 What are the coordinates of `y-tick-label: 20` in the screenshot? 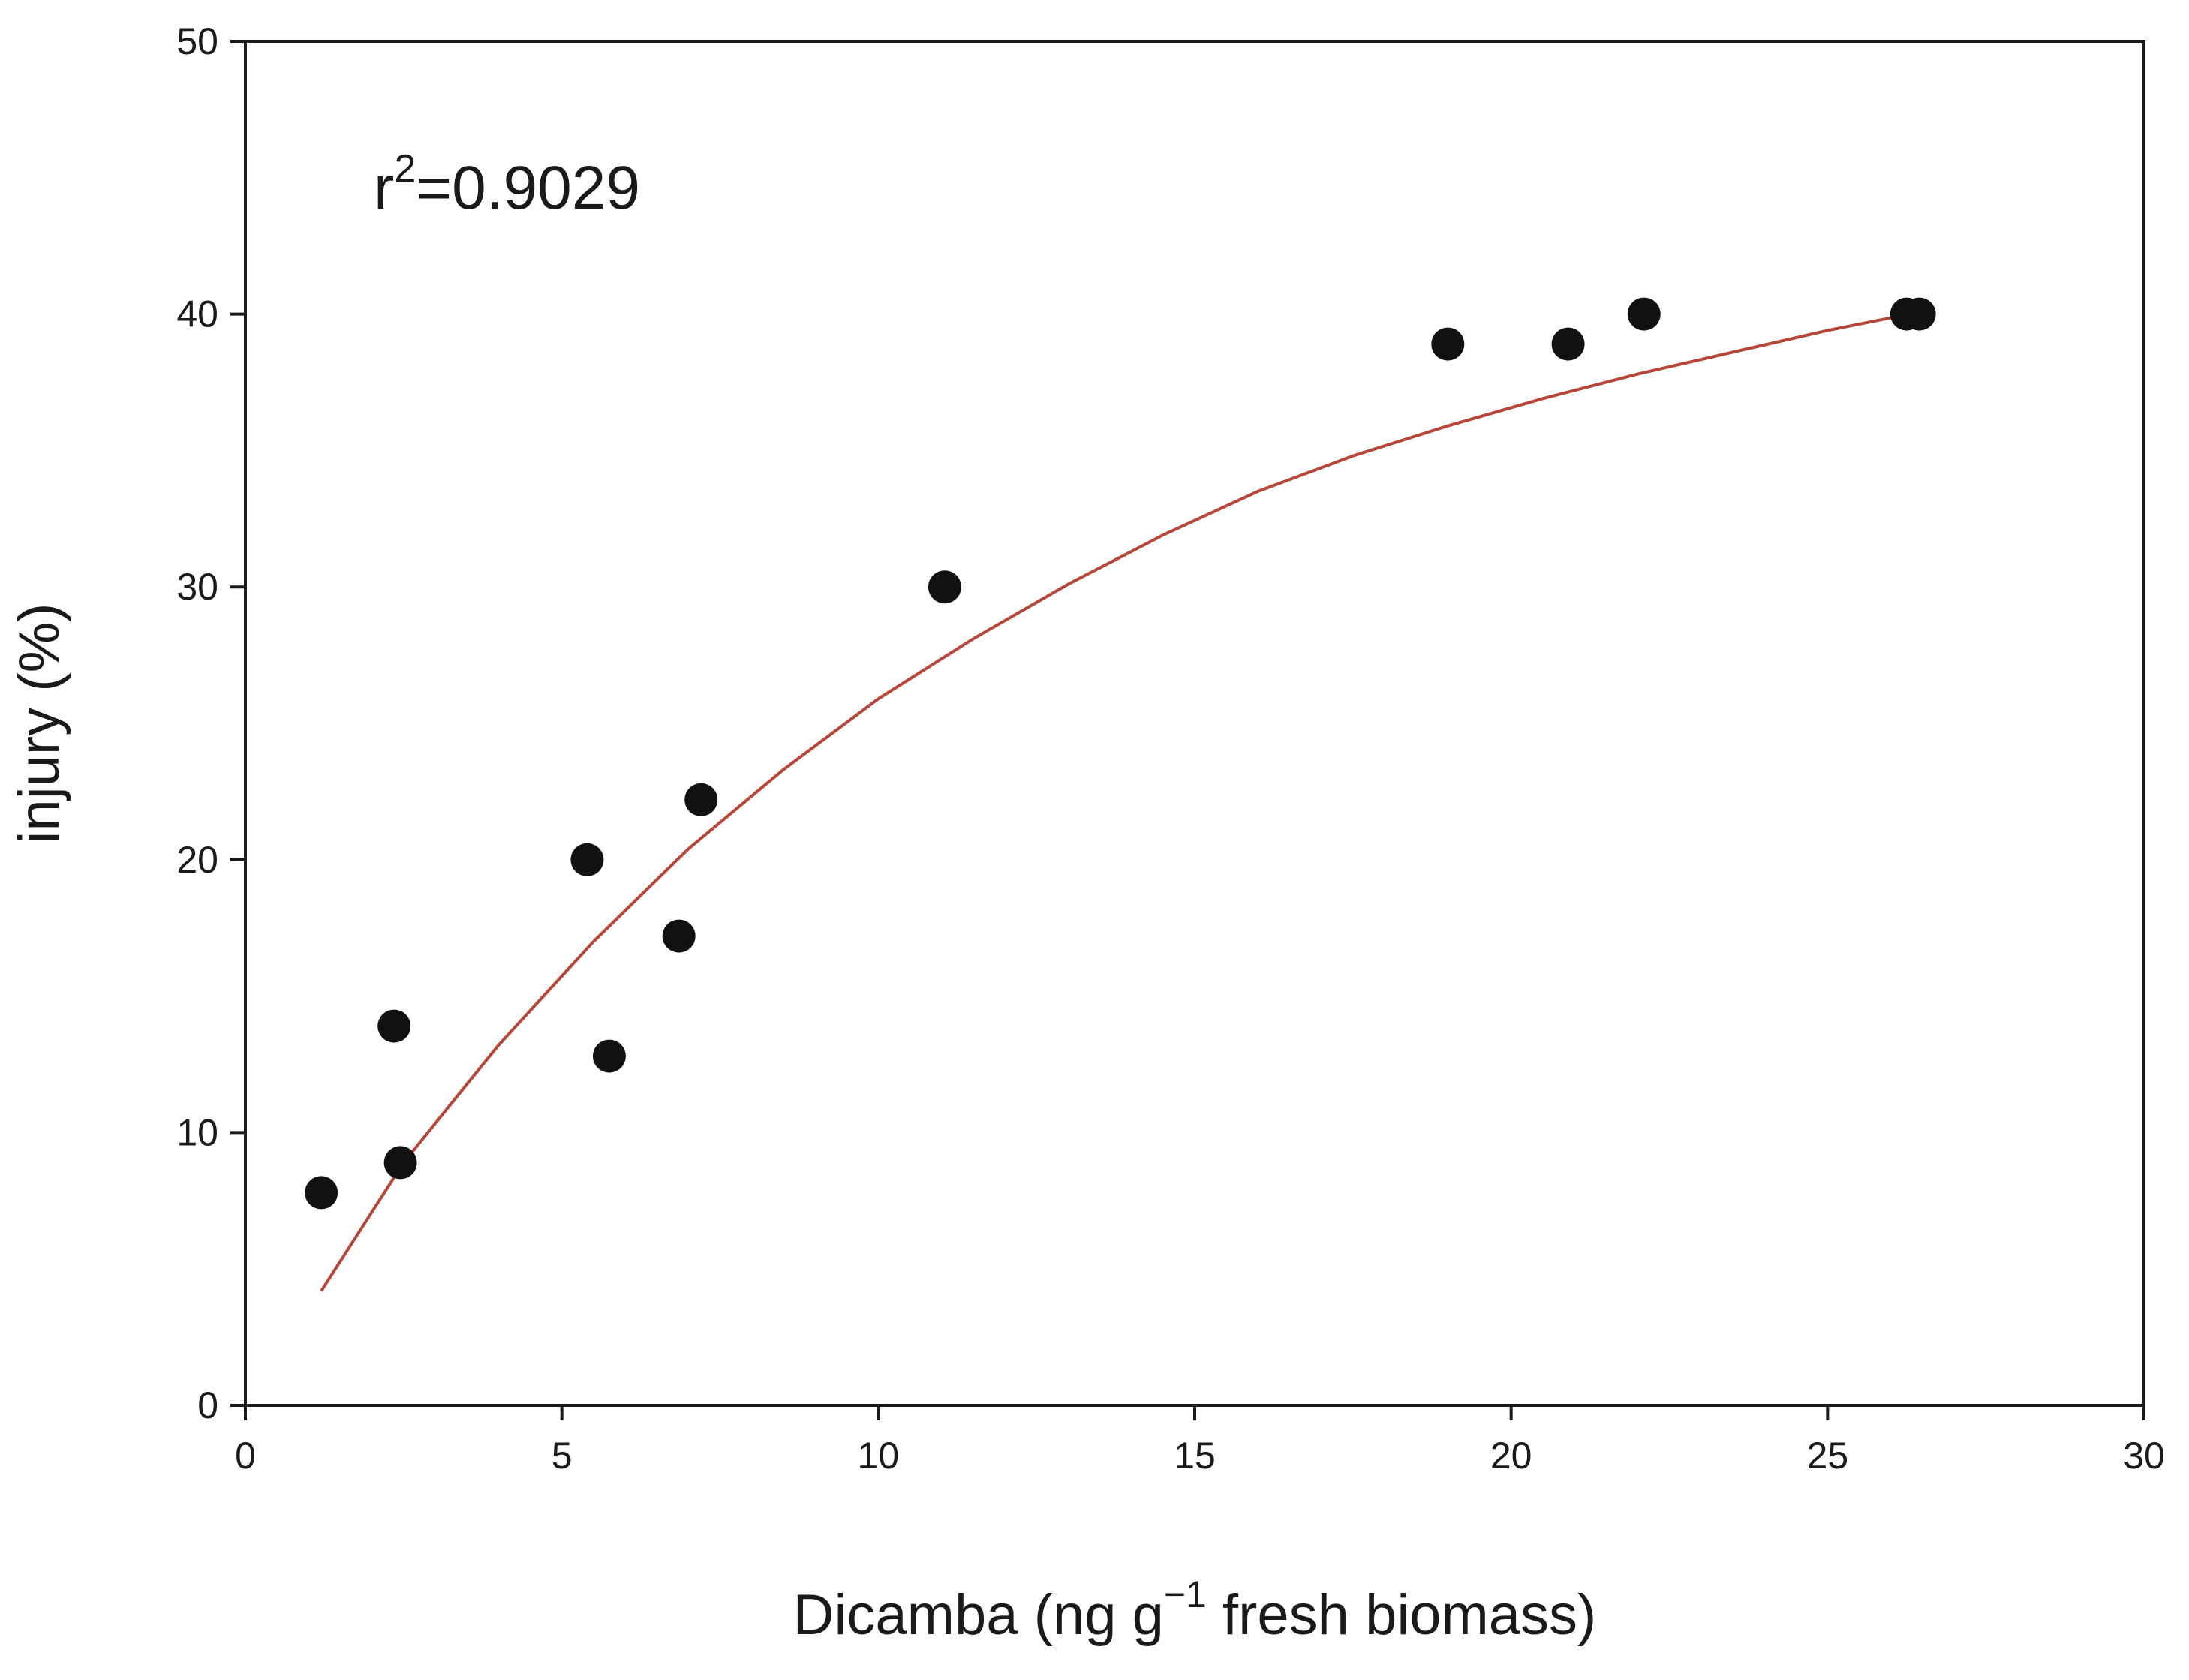 It's located at (197, 860).